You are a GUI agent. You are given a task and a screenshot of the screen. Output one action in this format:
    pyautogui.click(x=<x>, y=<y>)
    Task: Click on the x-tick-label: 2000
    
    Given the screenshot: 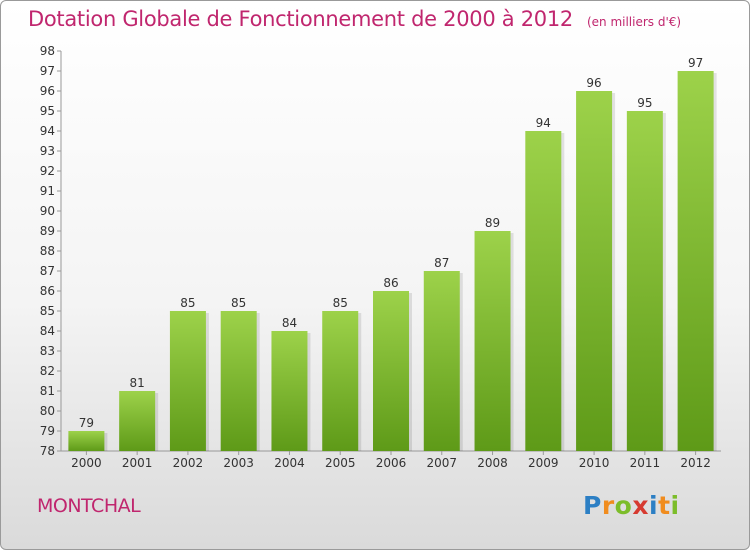 What is the action you would take?
    pyautogui.click(x=86, y=463)
    